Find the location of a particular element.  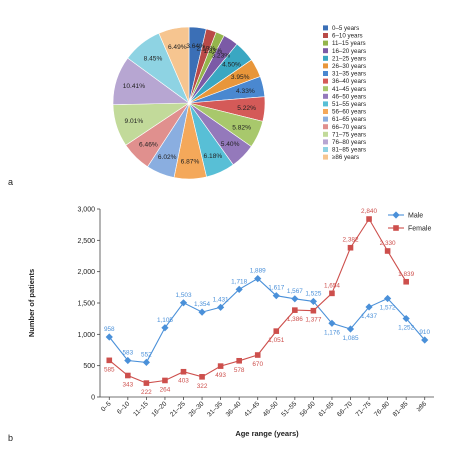

pie-value-label: 6.46% is located at coordinates (148, 145).